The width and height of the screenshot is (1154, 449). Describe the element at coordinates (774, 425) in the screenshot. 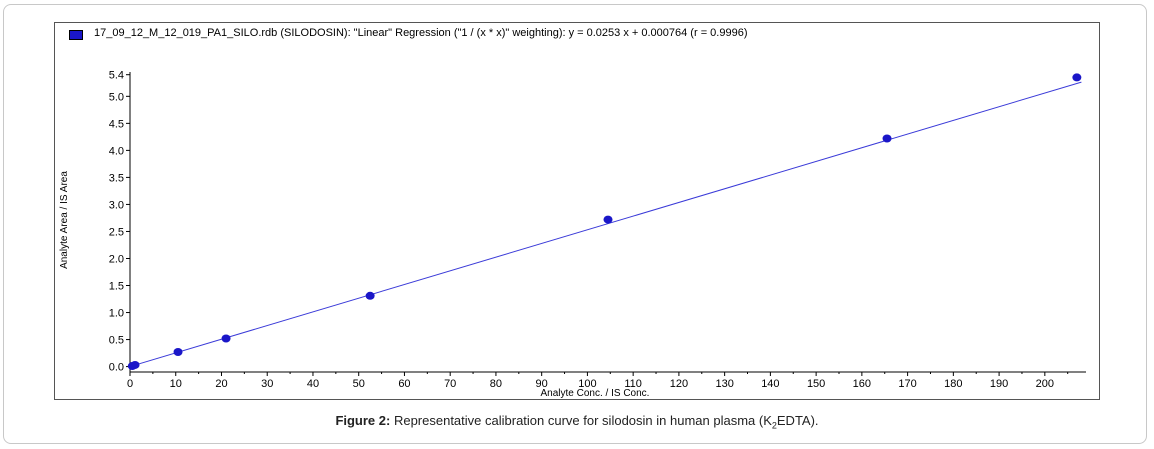

I see `caption-subscript: 2` at that location.